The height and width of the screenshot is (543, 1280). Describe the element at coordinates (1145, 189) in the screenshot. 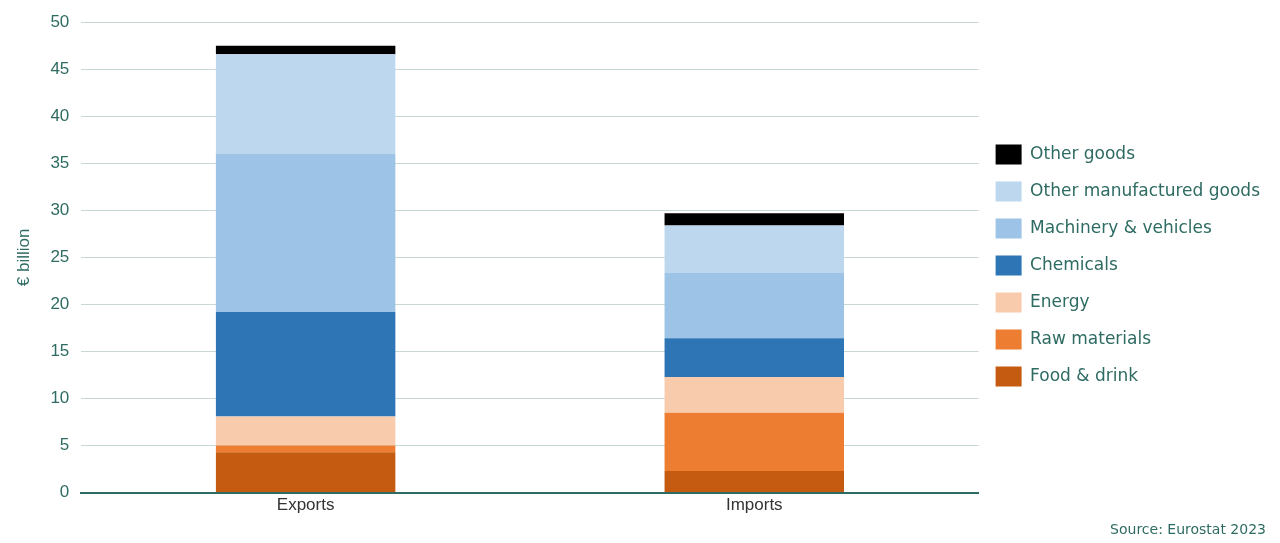

I see `legend-label: Other manufactured goods` at that location.